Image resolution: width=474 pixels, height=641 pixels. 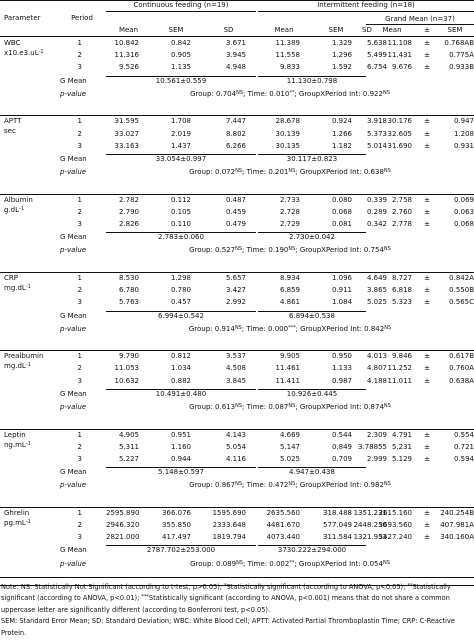 What do you see at coordinates (237, 36) in the screenshot?
I see `header-bottom-rule` at bounding box center [237, 36].